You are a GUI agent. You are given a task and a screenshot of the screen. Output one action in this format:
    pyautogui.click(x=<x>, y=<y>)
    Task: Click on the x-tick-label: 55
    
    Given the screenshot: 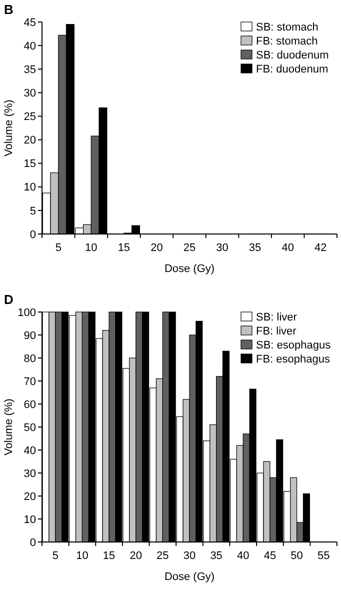 What is the action you would take?
    pyautogui.click(x=323, y=556)
    